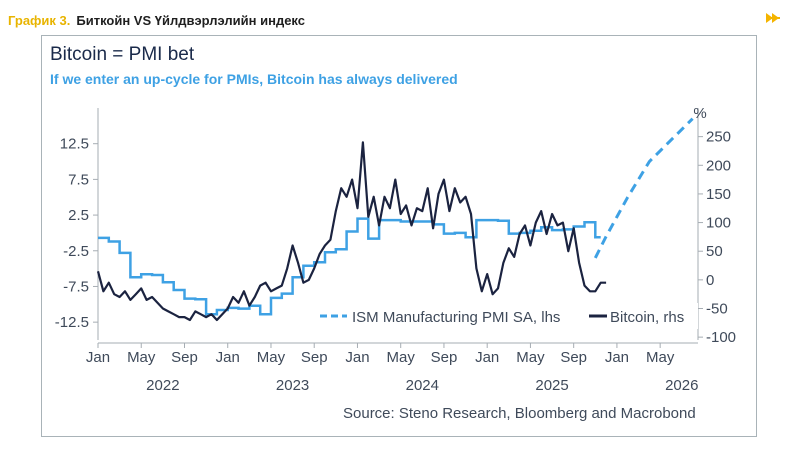 The width and height of the screenshot is (800, 456). Describe the element at coordinates (721, 337) in the screenshot. I see `right-tick-label: -100` at that location.